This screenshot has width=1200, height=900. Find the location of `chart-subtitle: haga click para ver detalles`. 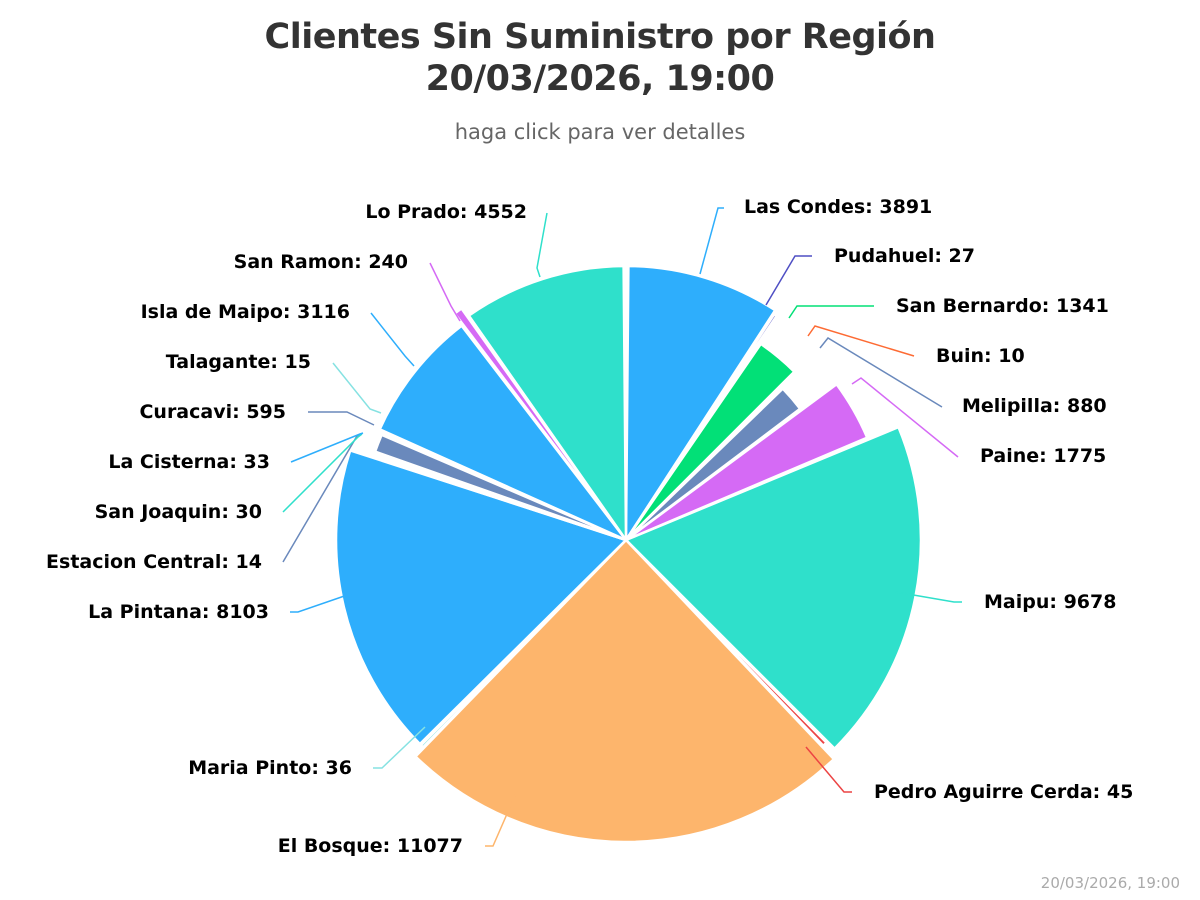

chart-subtitle: haga click para ver detalles is located at coordinates (600, 132).